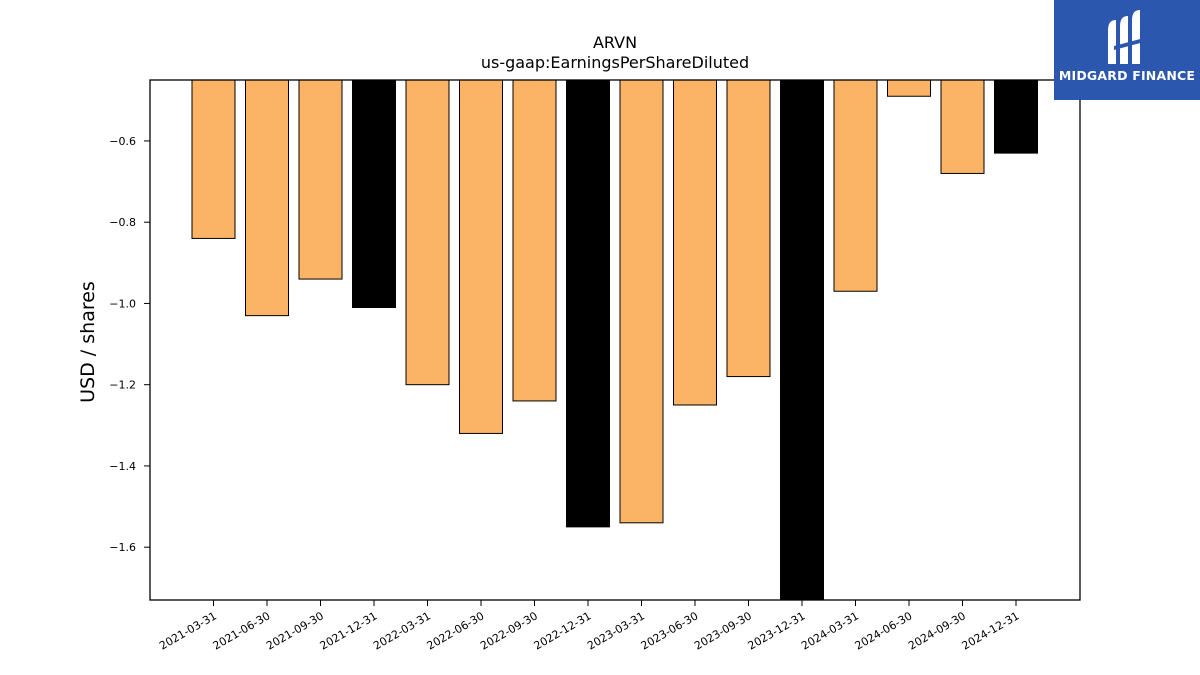 This screenshot has height=675, width=1200. Describe the element at coordinates (615, 62) in the screenshot. I see `chart-subtitle: us-gaap:EarningsPerShareDiluted` at that location.